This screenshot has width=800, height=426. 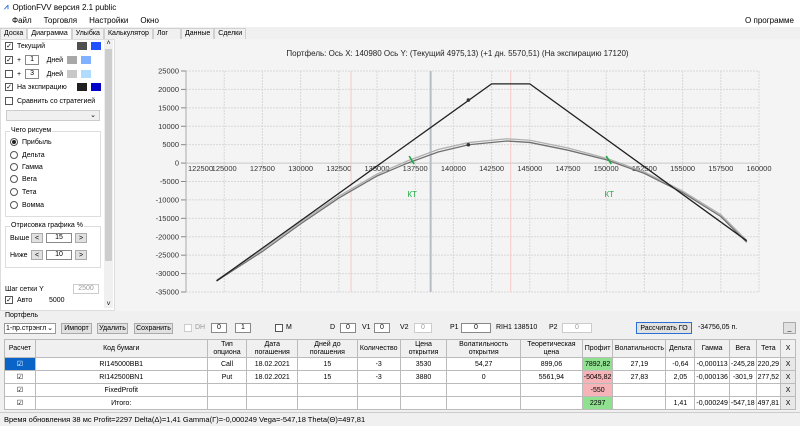 What do you see at coordinates (86, 289) in the screenshot?
I see `grid-step-input: 2500` at bounding box center [86, 289].